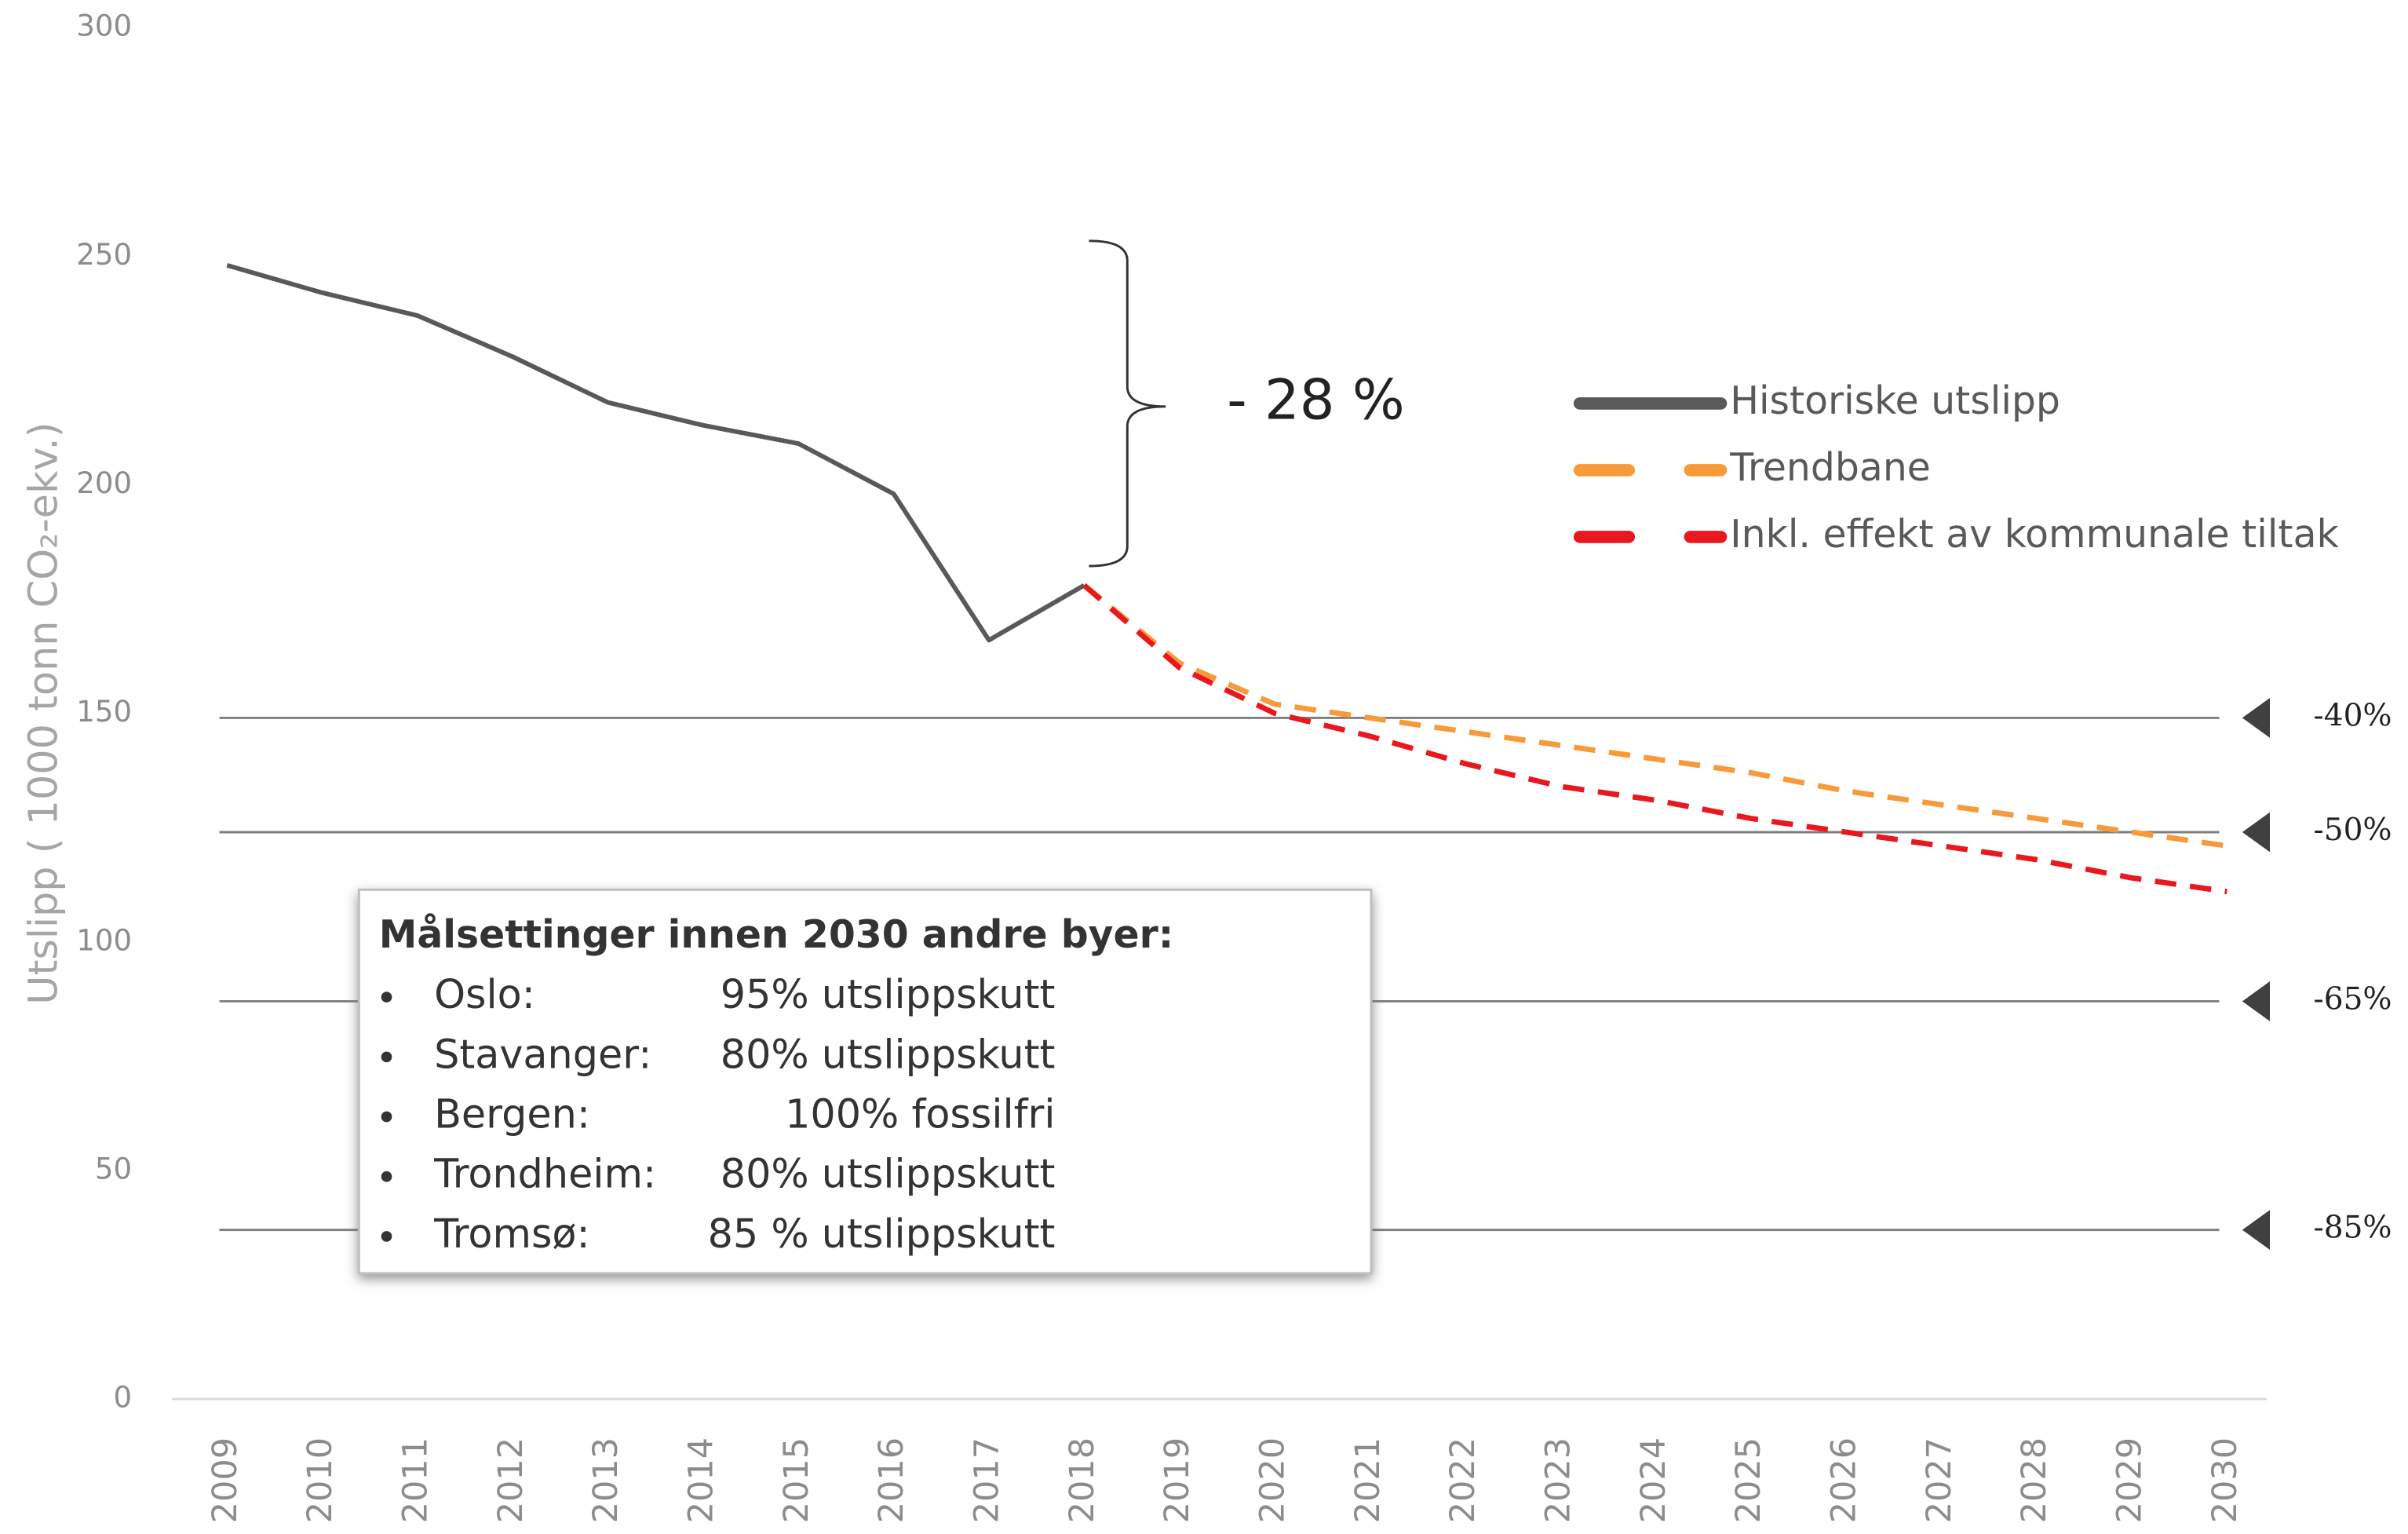 This screenshot has width=2408, height=1534. Describe the element at coordinates (1653, 1480) in the screenshot. I see `x-tick-label: 2024` at that location.